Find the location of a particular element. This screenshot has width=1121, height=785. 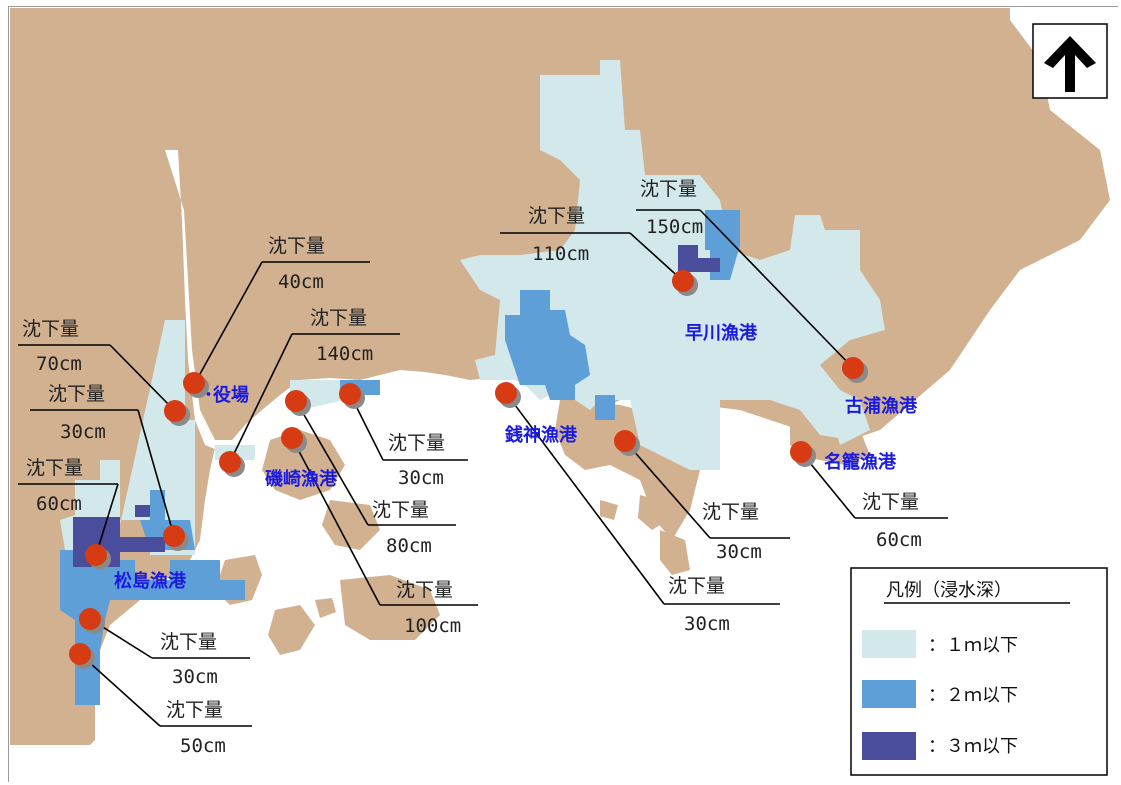

leader-80cm is located at coordinates (332, 463).